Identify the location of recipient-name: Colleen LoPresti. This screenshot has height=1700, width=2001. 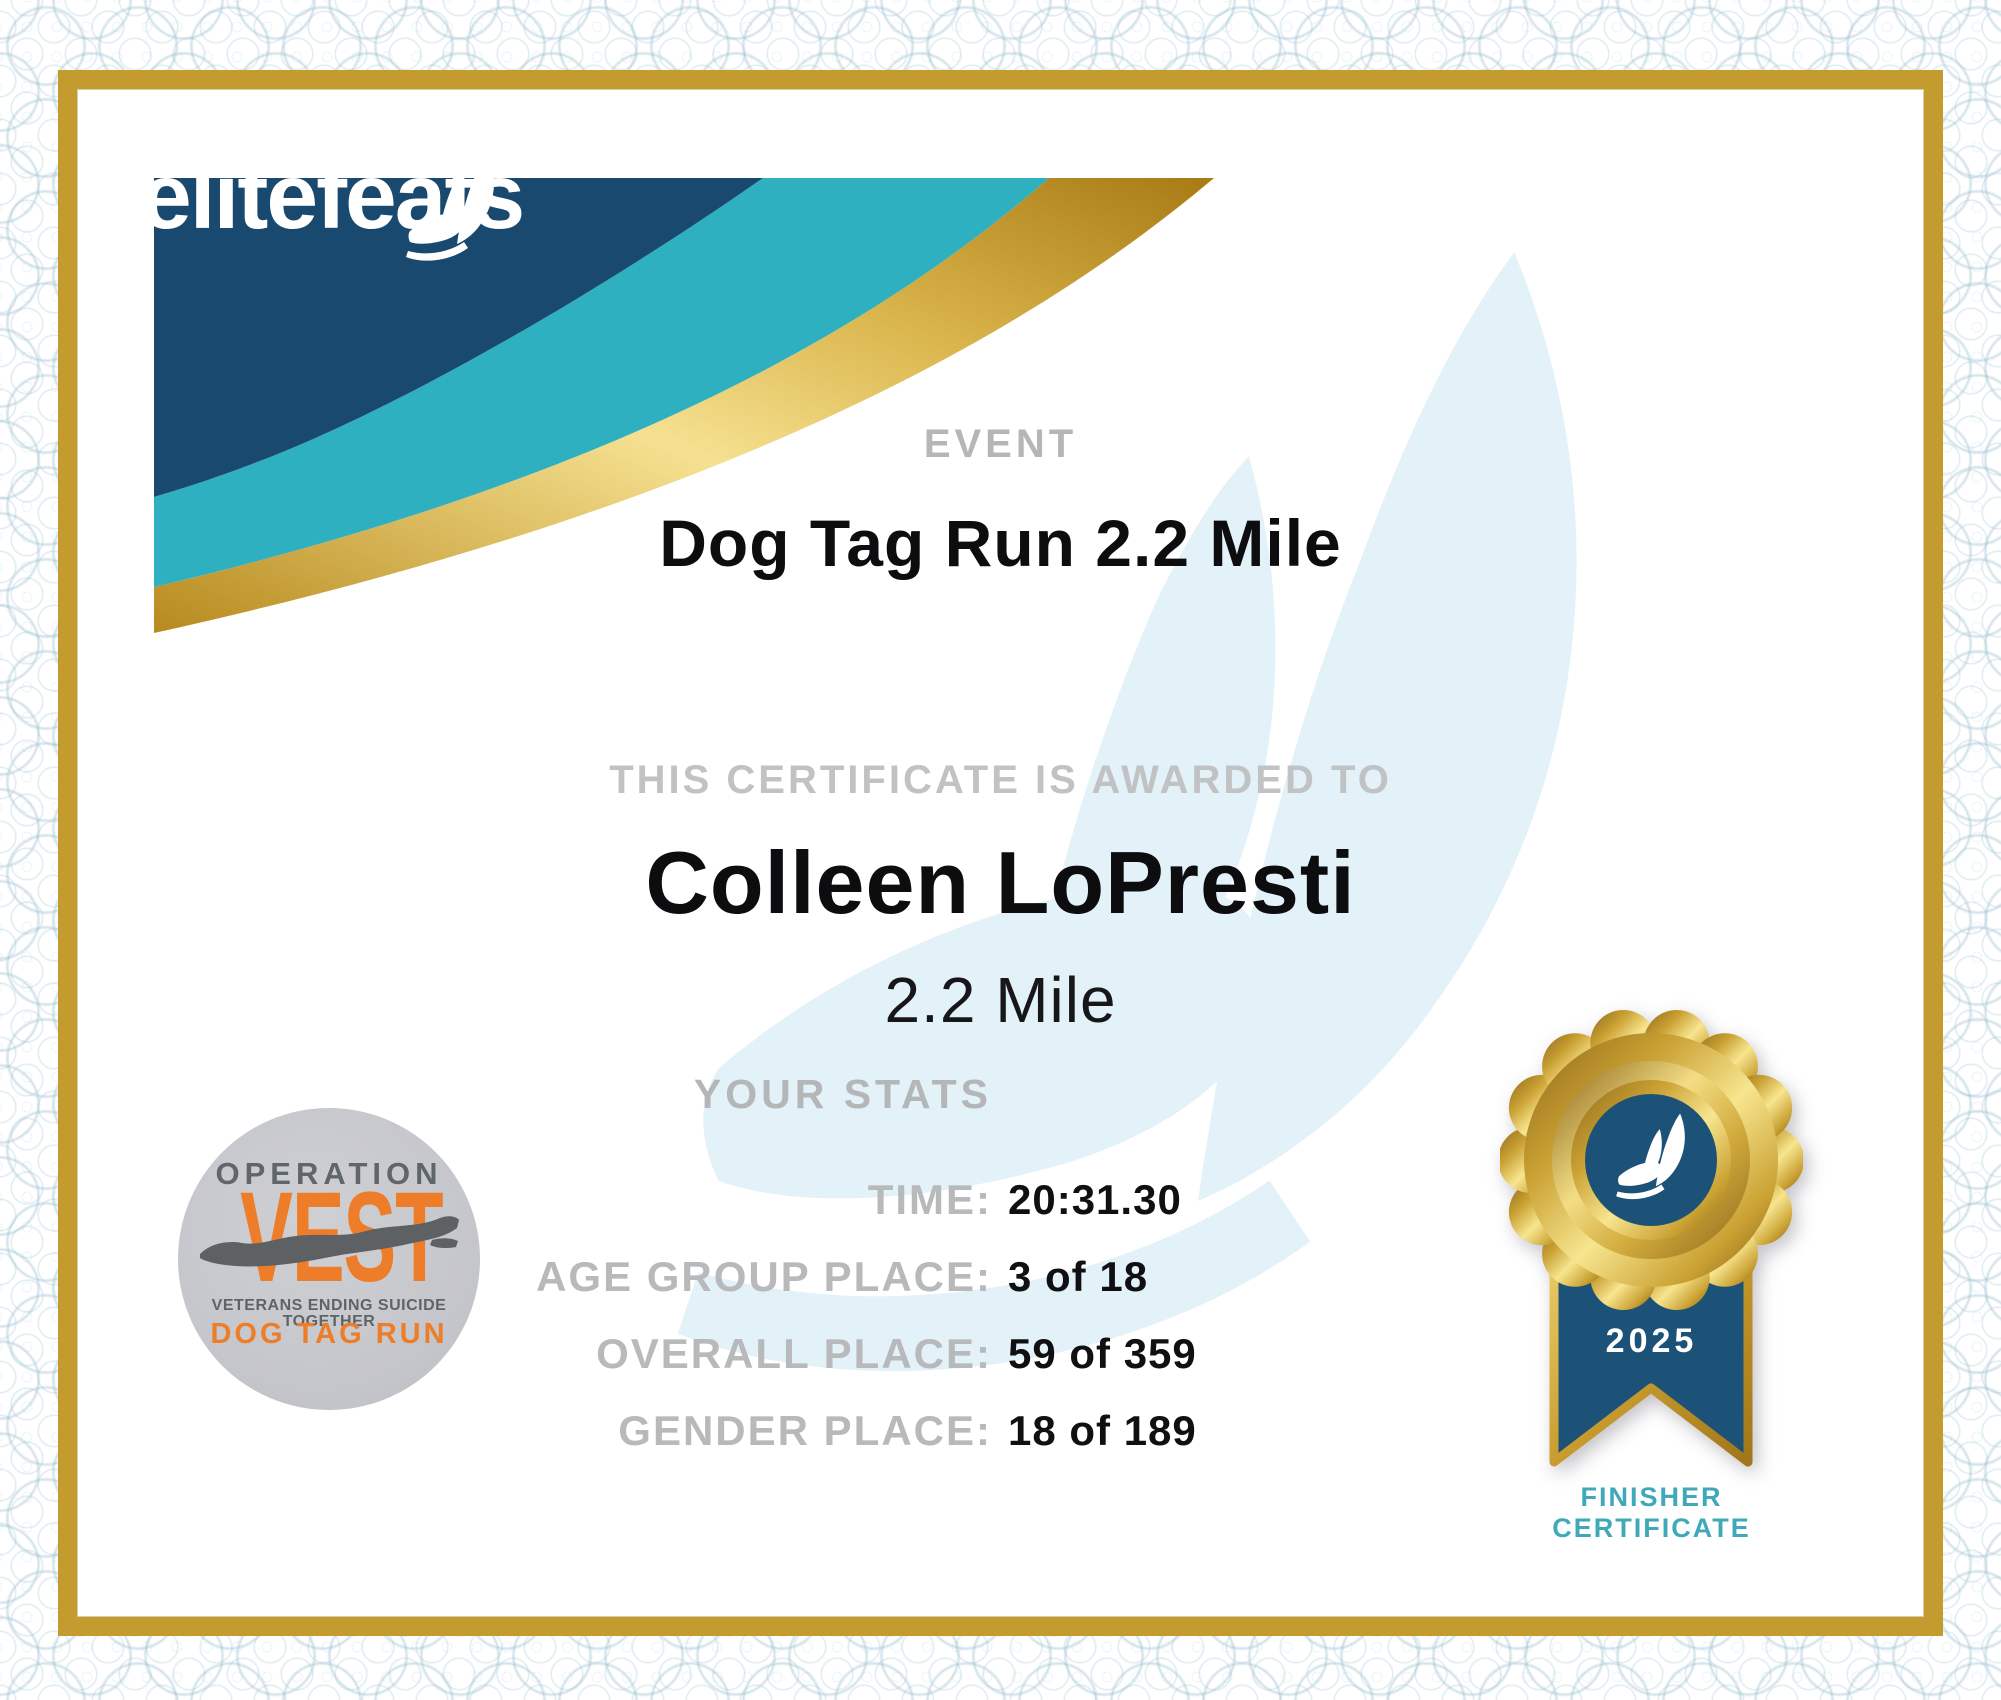
(1000, 882).